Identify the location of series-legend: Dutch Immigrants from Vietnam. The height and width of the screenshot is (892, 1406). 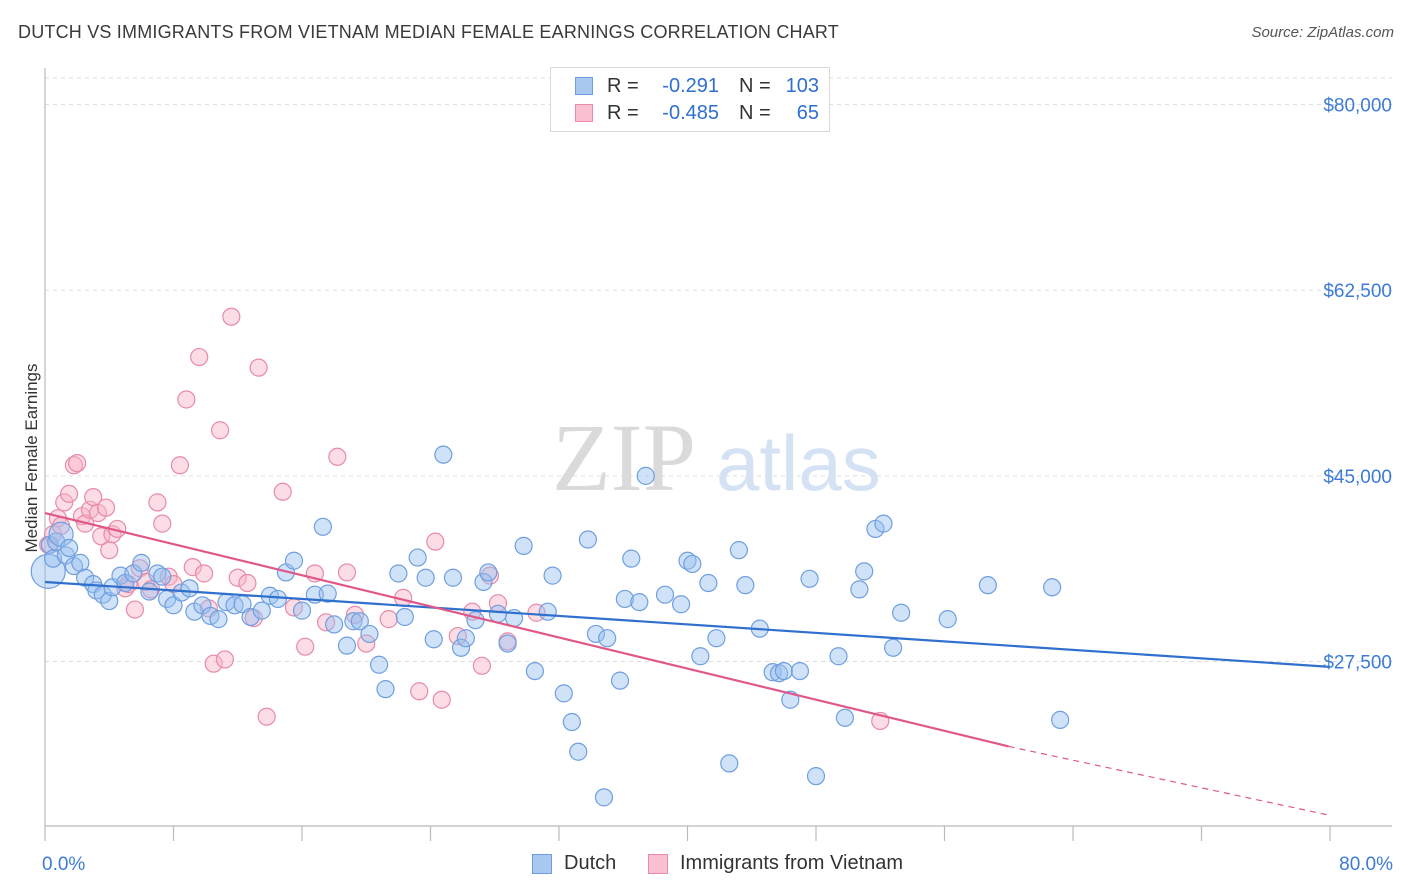
(703, 865).